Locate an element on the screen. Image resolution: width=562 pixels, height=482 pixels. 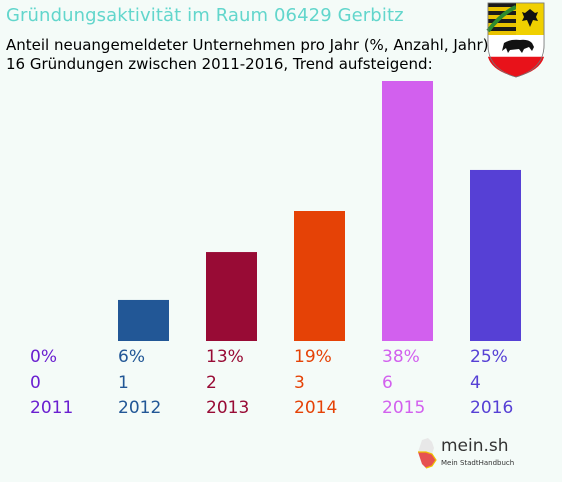
year-label-2012: 2012 is located at coordinates (140, 408).